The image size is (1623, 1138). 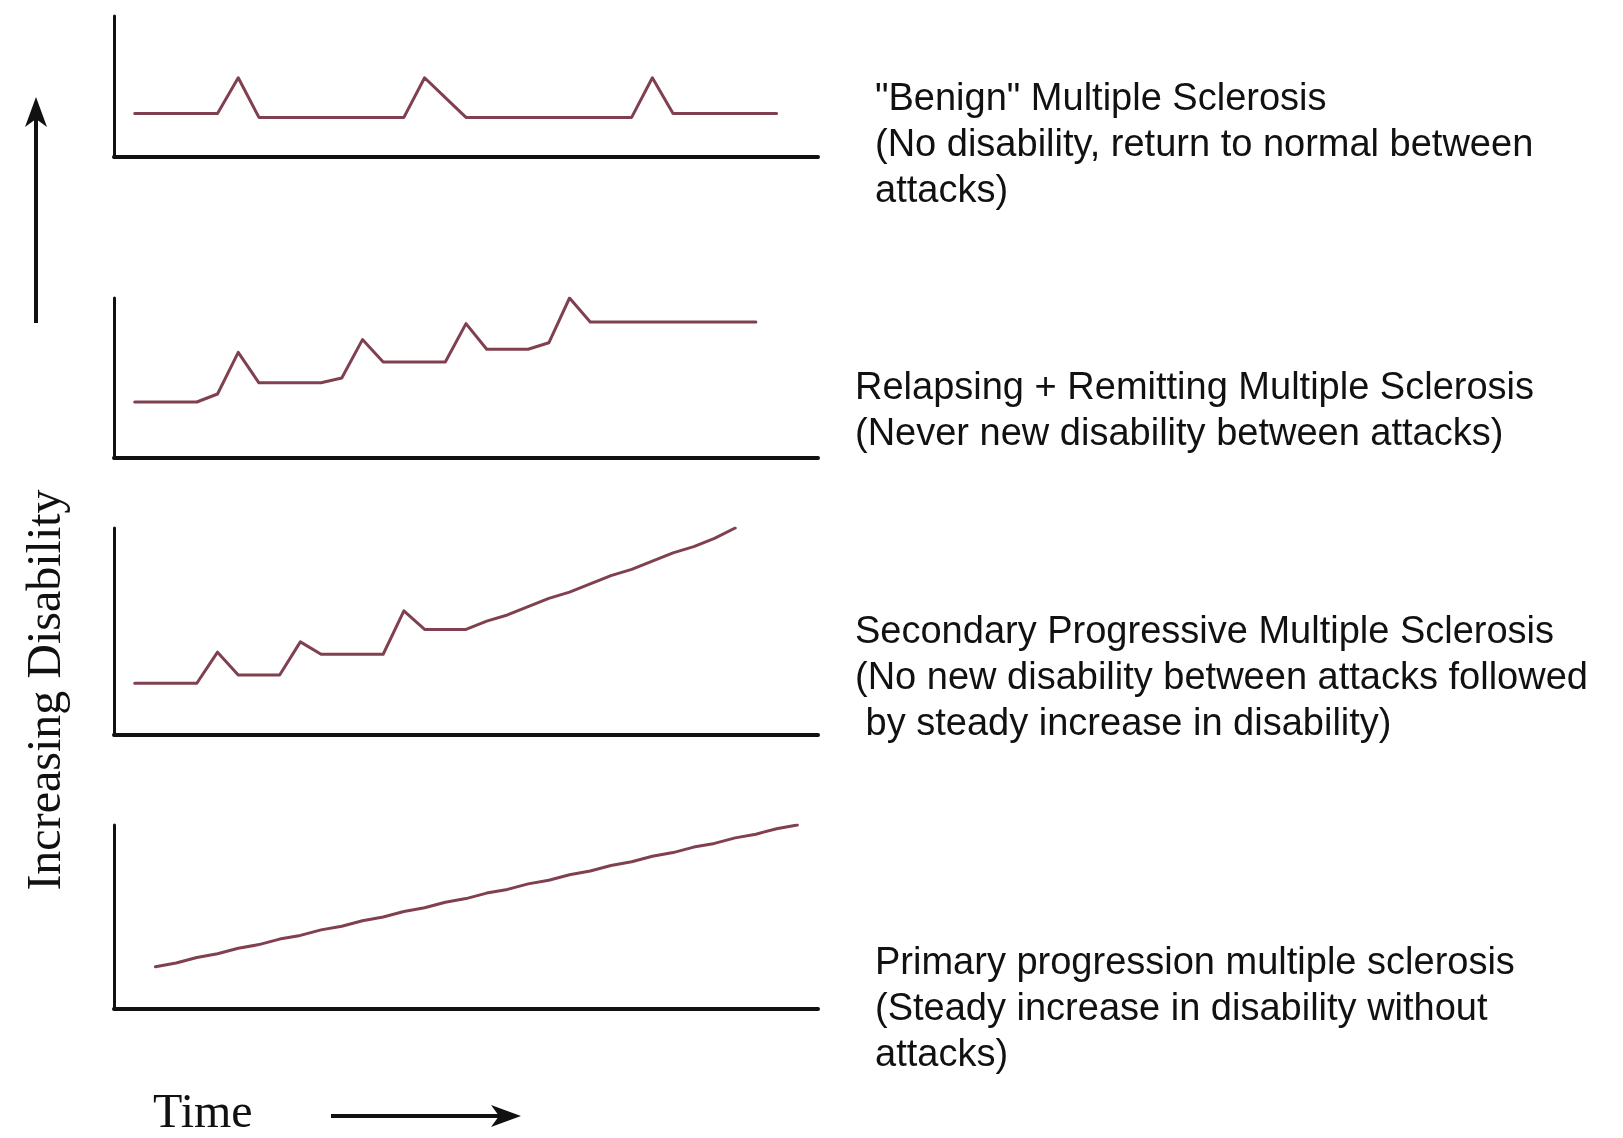 What do you see at coordinates (1187, 1030) in the screenshot?
I see `text: (Steady increase in disability without attacks)` at bounding box center [1187, 1030].